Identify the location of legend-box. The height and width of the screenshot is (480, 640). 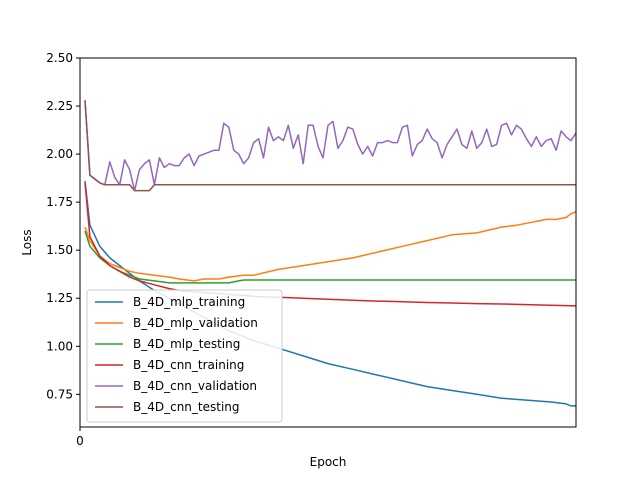
(184, 356).